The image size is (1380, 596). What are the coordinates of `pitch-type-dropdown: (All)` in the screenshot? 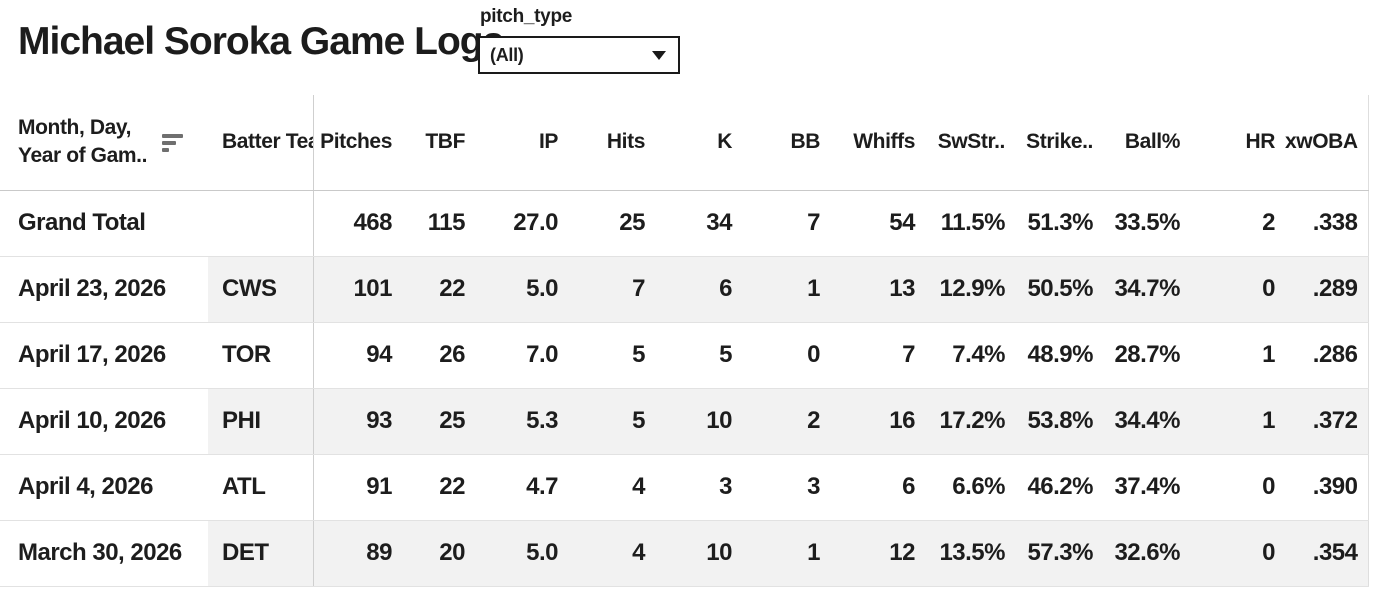 It's located at (579, 55).